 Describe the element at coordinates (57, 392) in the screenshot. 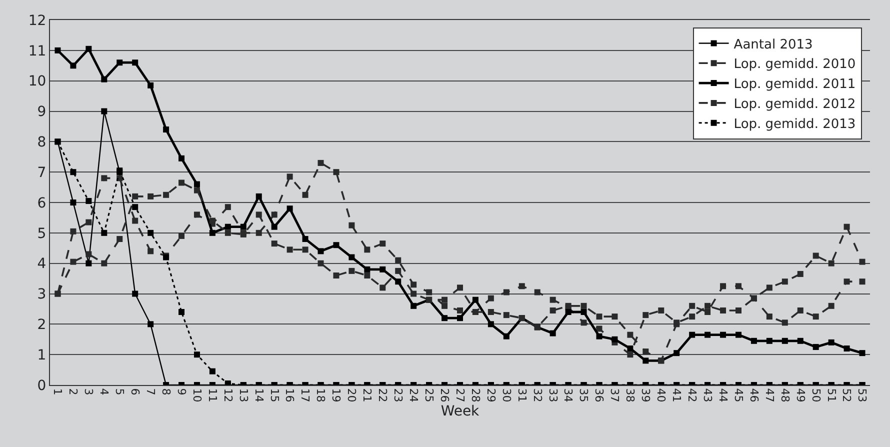

I see `x-tick-label: 1` at that location.